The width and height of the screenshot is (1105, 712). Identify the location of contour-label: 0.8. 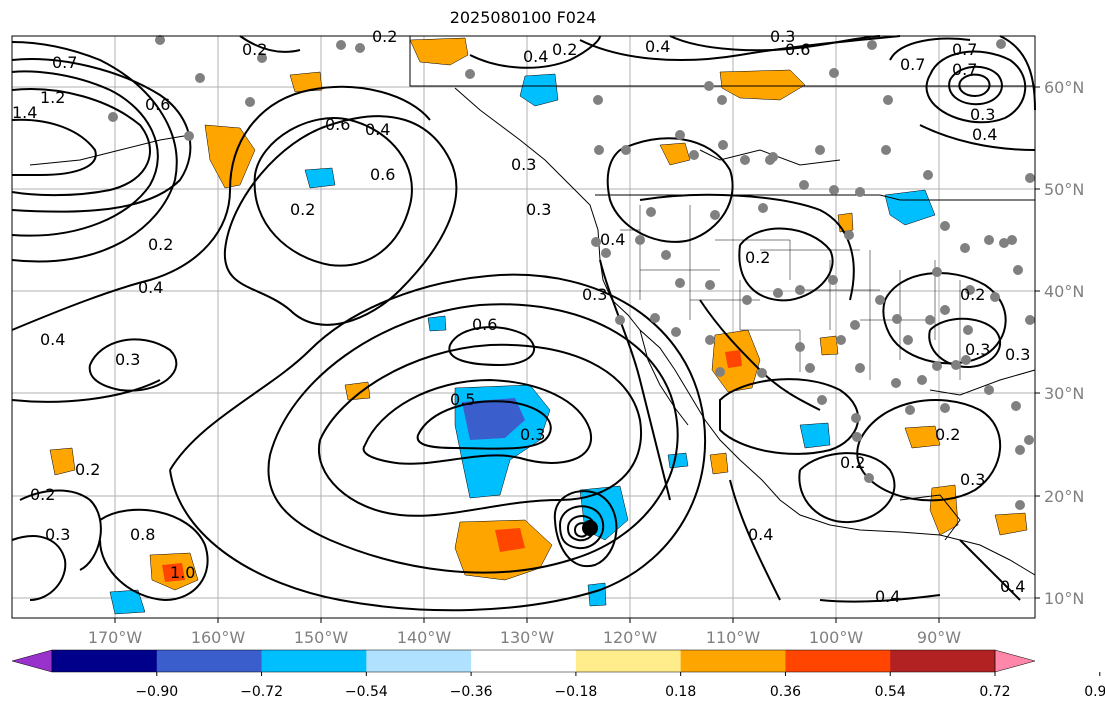
(142, 534).